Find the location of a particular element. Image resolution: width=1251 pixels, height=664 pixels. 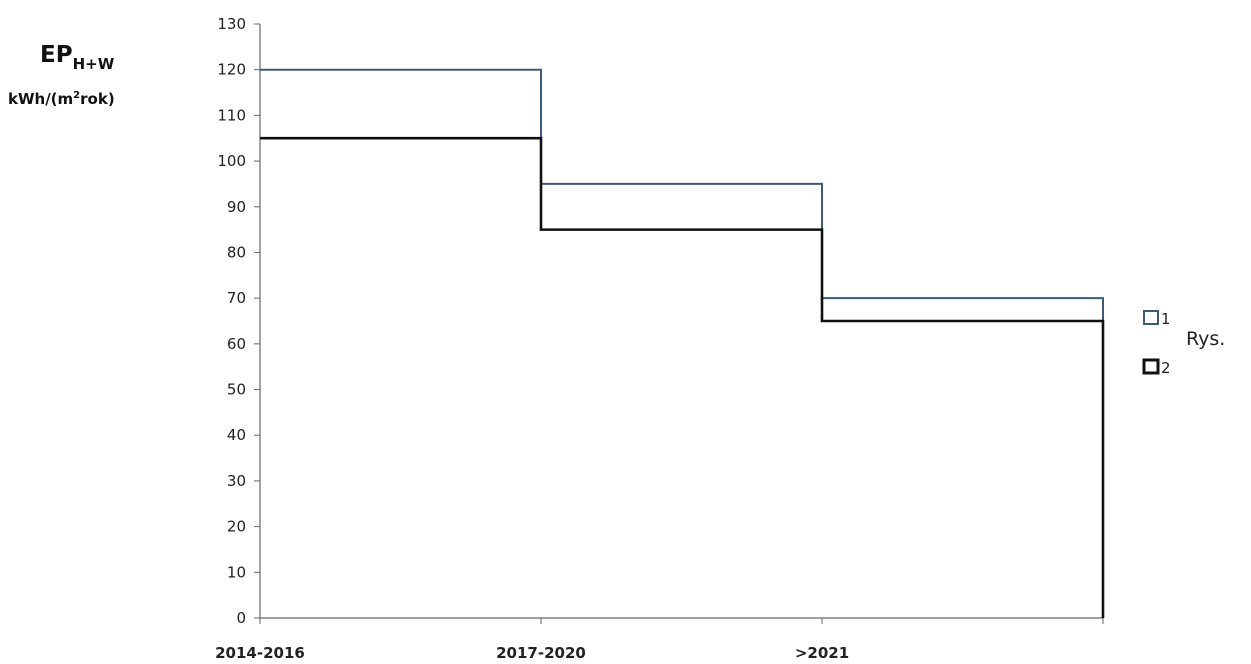

y-axis-title: EPH+W is located at coordinates (77, 57).